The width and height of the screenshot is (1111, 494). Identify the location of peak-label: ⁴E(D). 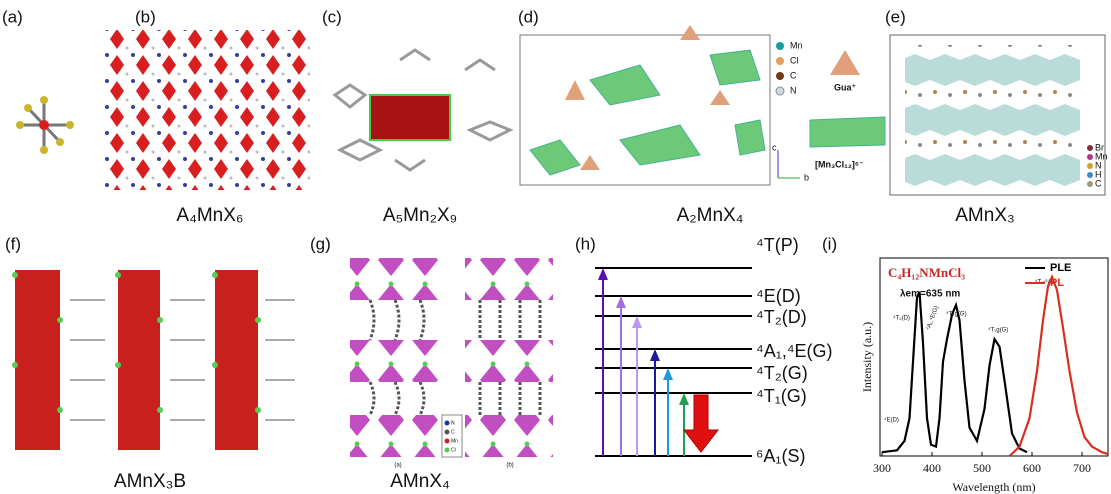
(891, 420).